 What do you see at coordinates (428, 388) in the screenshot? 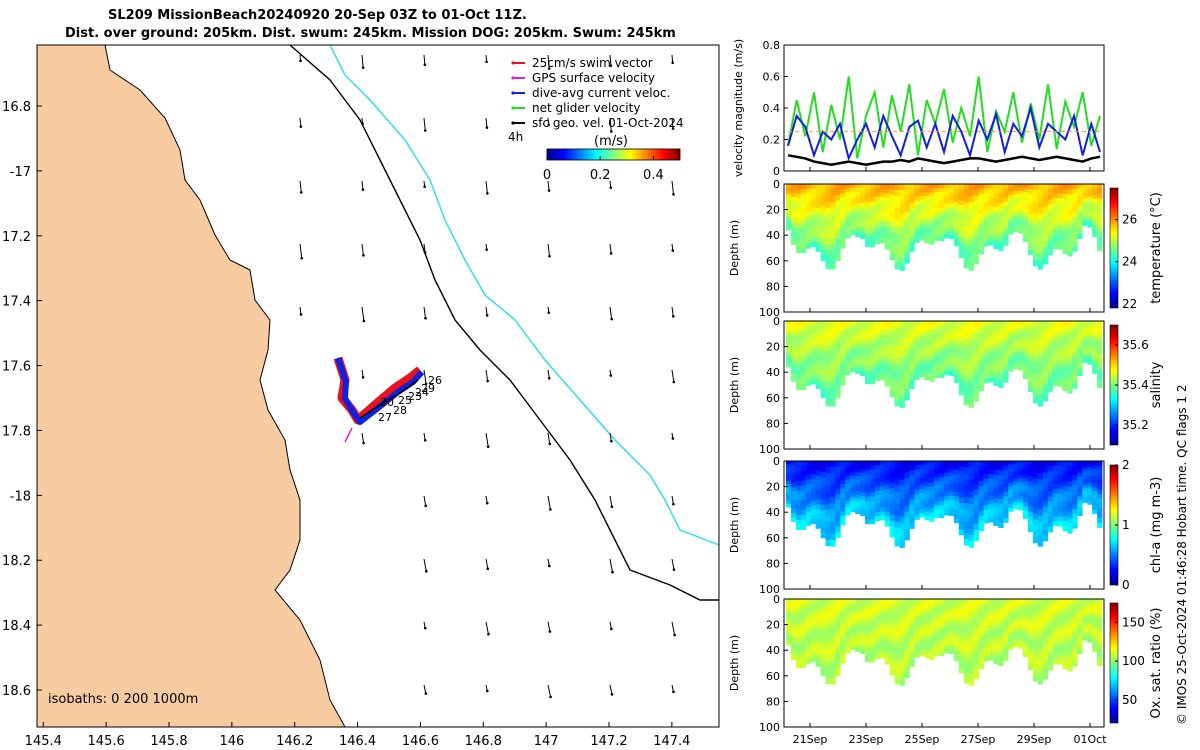
I see `track-day-label: 29` at bounding box center [428, 388].